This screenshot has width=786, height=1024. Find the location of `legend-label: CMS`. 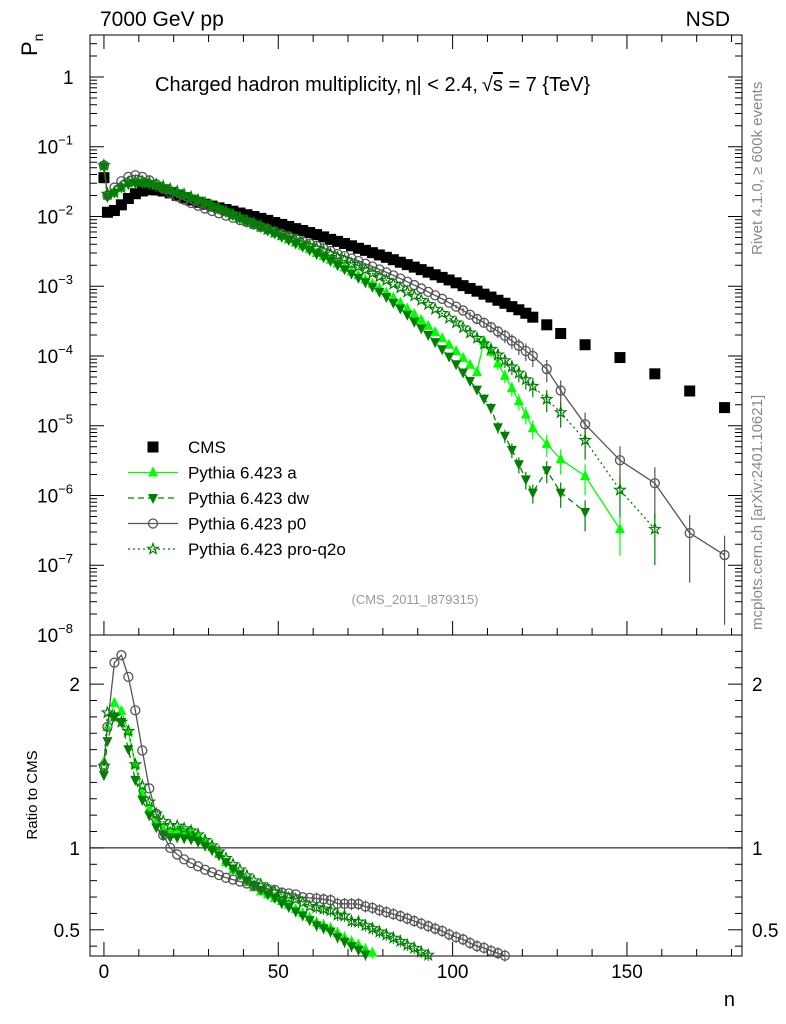

legend-label: CMS is located at coordinates (207, 447).